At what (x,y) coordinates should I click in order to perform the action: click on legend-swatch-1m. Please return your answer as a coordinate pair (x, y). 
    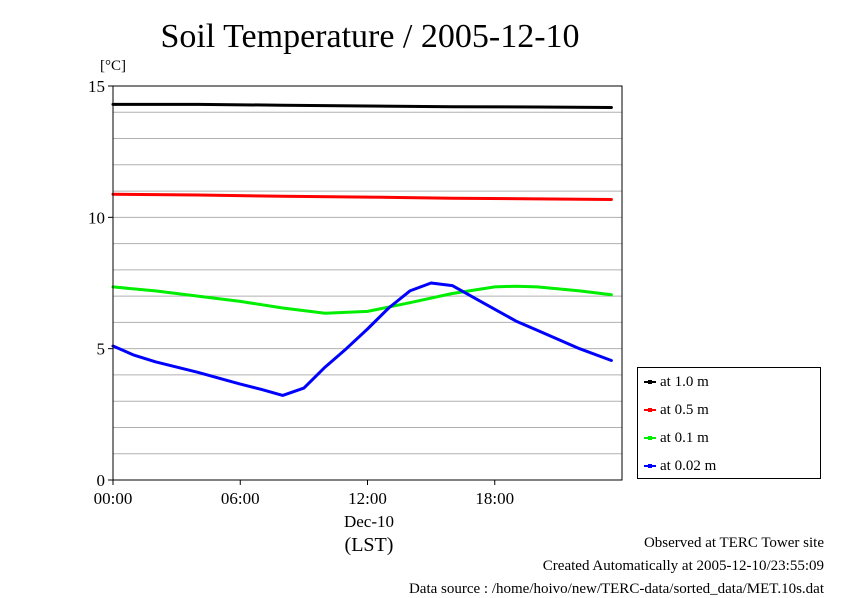
    Looking at the image, I should click on (650, 382).